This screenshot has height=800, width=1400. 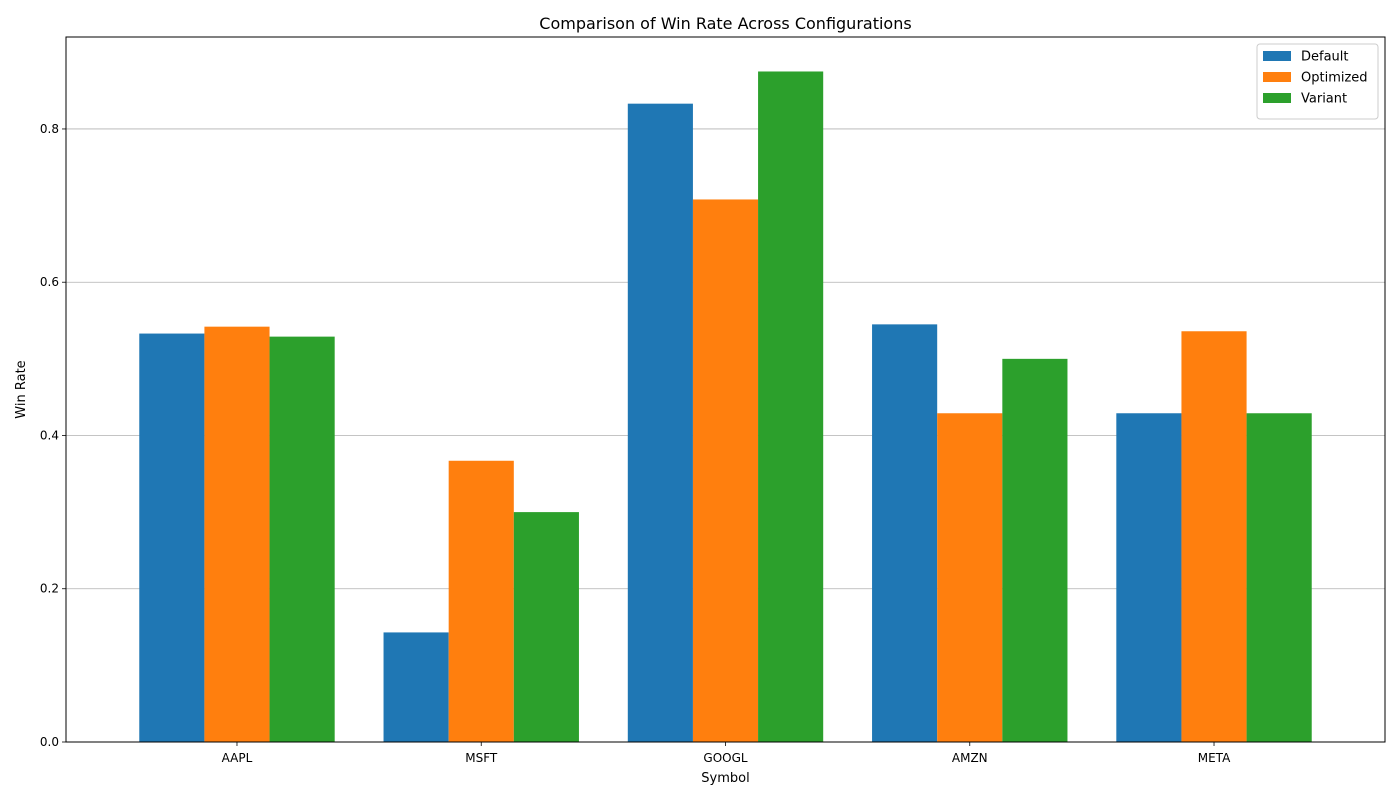 I want to click on bar-optimized-meta, so click(x=1214, y=536).